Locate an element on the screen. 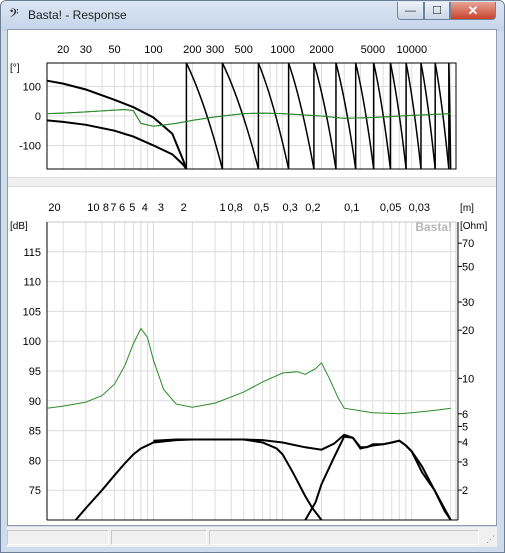 The height and width of the screenshot is (553, 505). maximize-button: ☐ is located at coordinates (437, 11).